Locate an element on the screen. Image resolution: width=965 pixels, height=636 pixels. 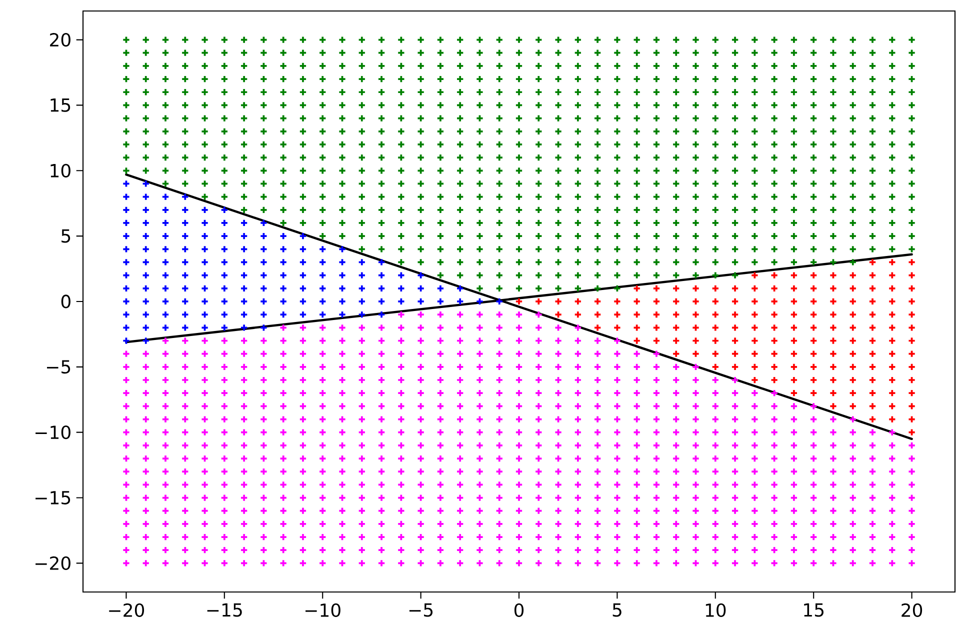
y-tick-label: −20 is located at coordinates (53, 563).